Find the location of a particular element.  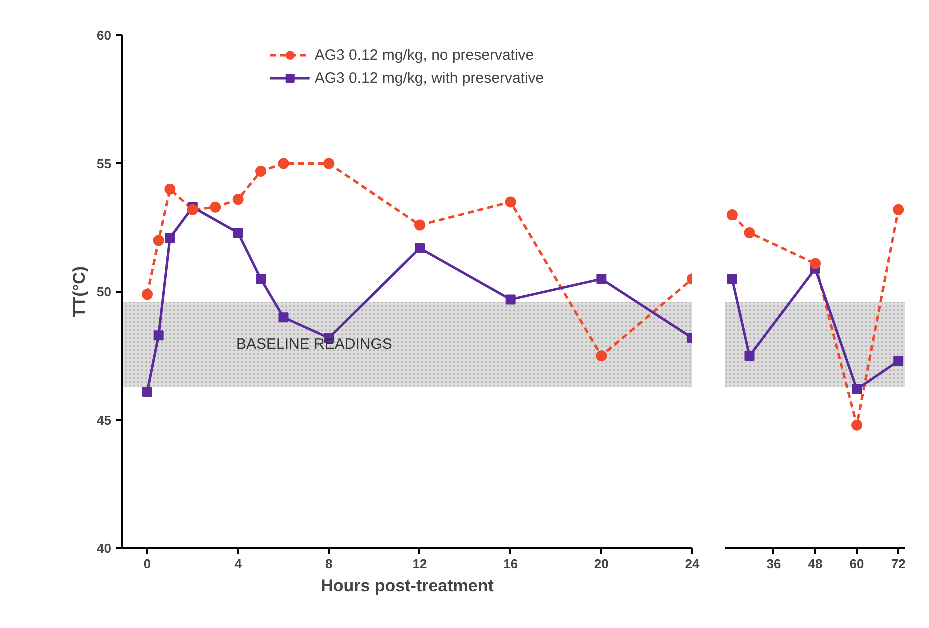

x-tick-label: 20 is located at coordinates (601, 564).